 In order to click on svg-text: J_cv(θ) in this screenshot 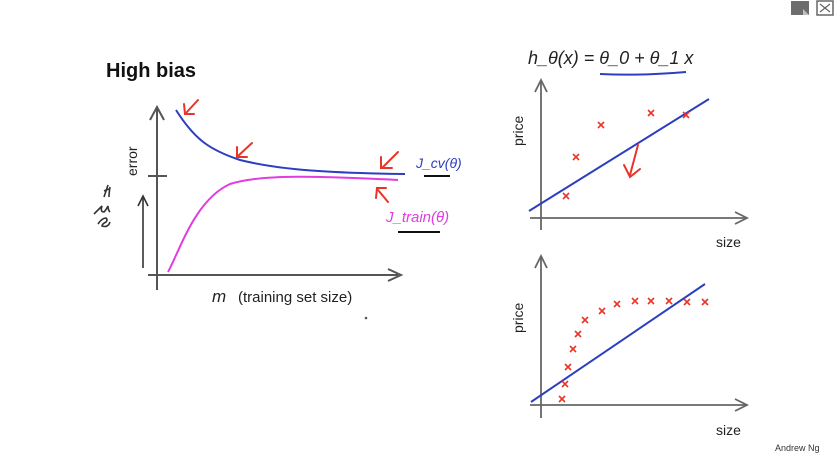, I will do `click(438, 163)`.